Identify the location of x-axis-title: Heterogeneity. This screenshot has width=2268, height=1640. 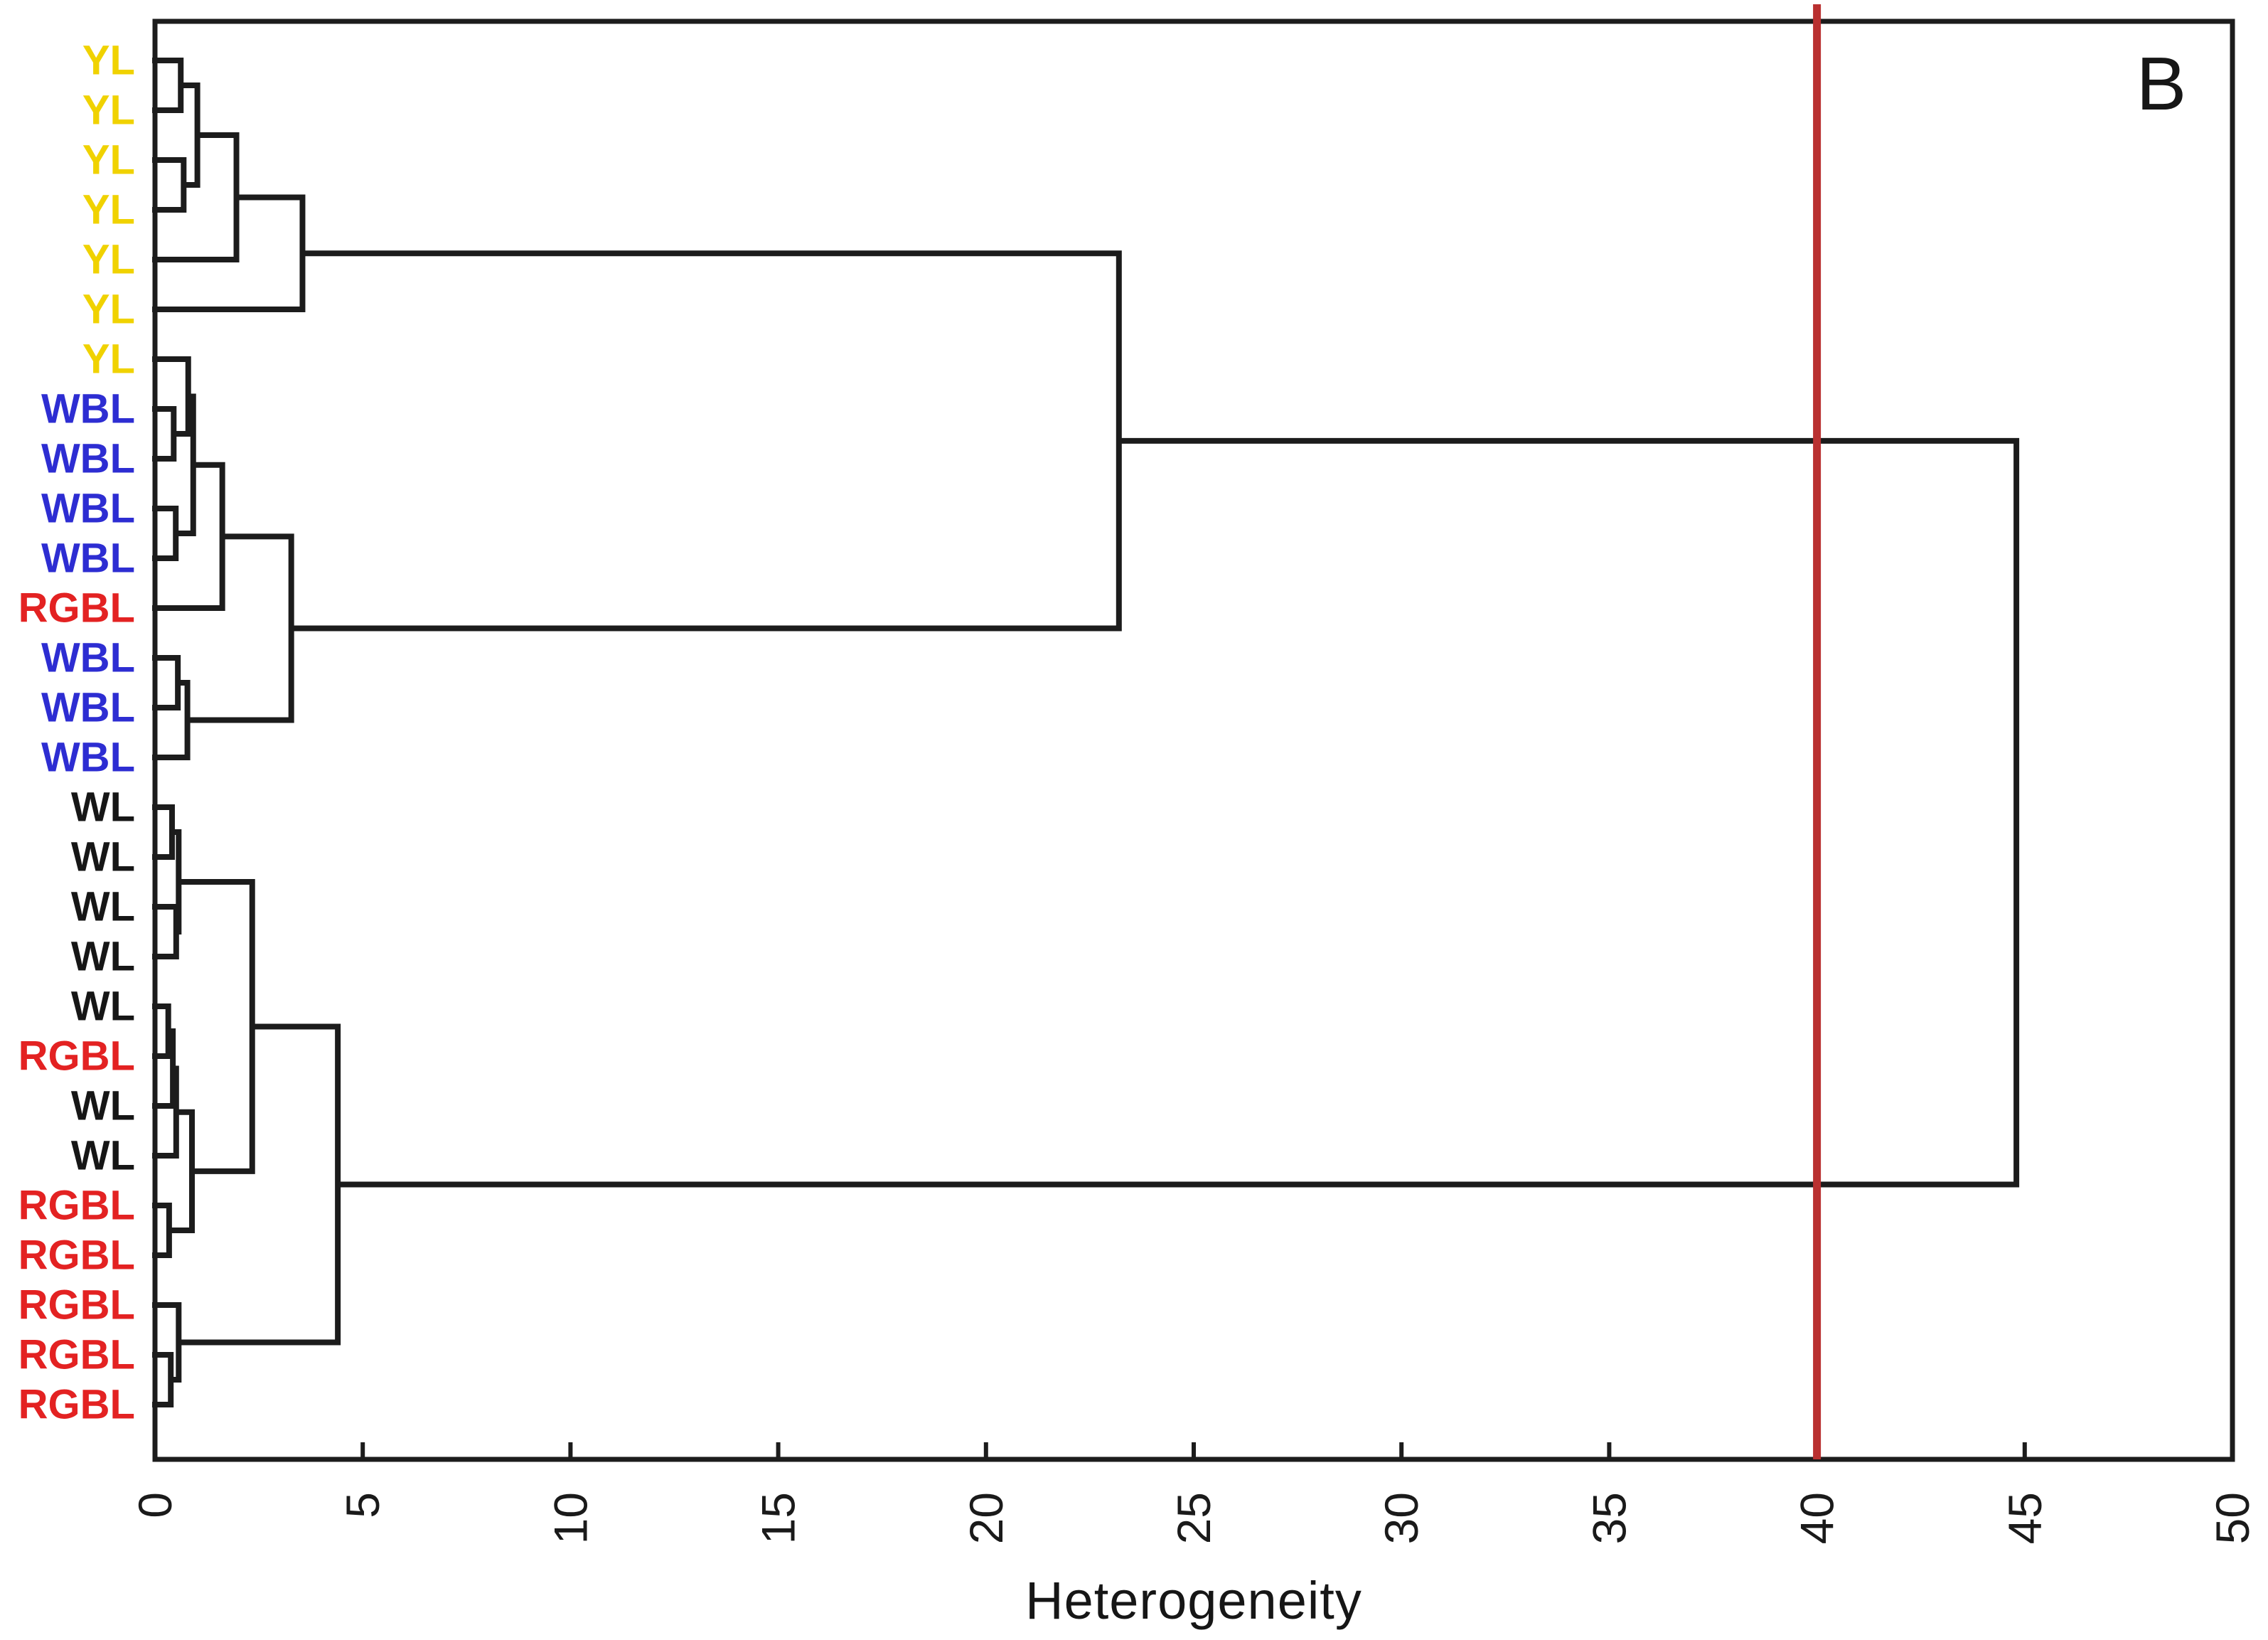
(1193, 1600).